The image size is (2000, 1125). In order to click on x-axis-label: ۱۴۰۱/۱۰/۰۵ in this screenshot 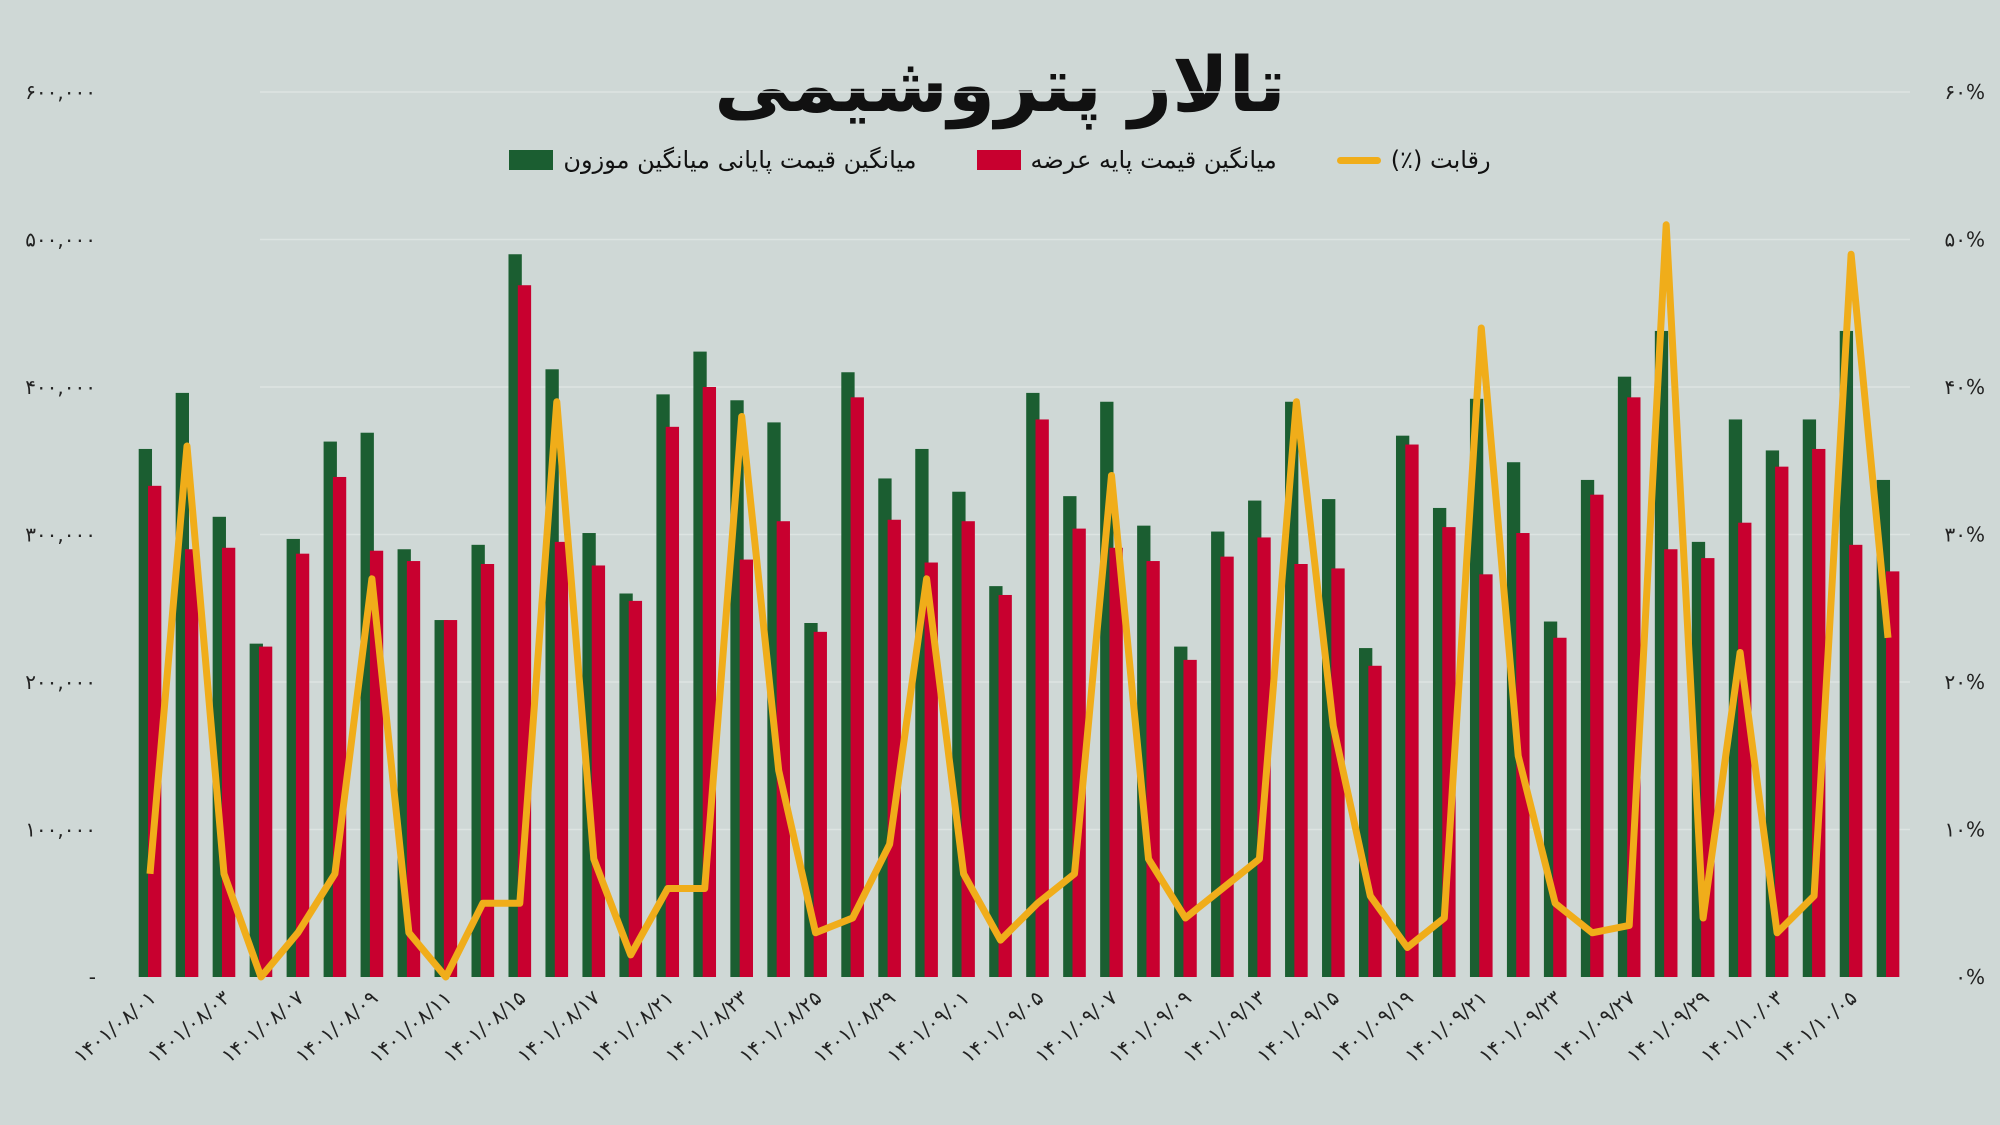, I will do `click(1816, 1026)`.